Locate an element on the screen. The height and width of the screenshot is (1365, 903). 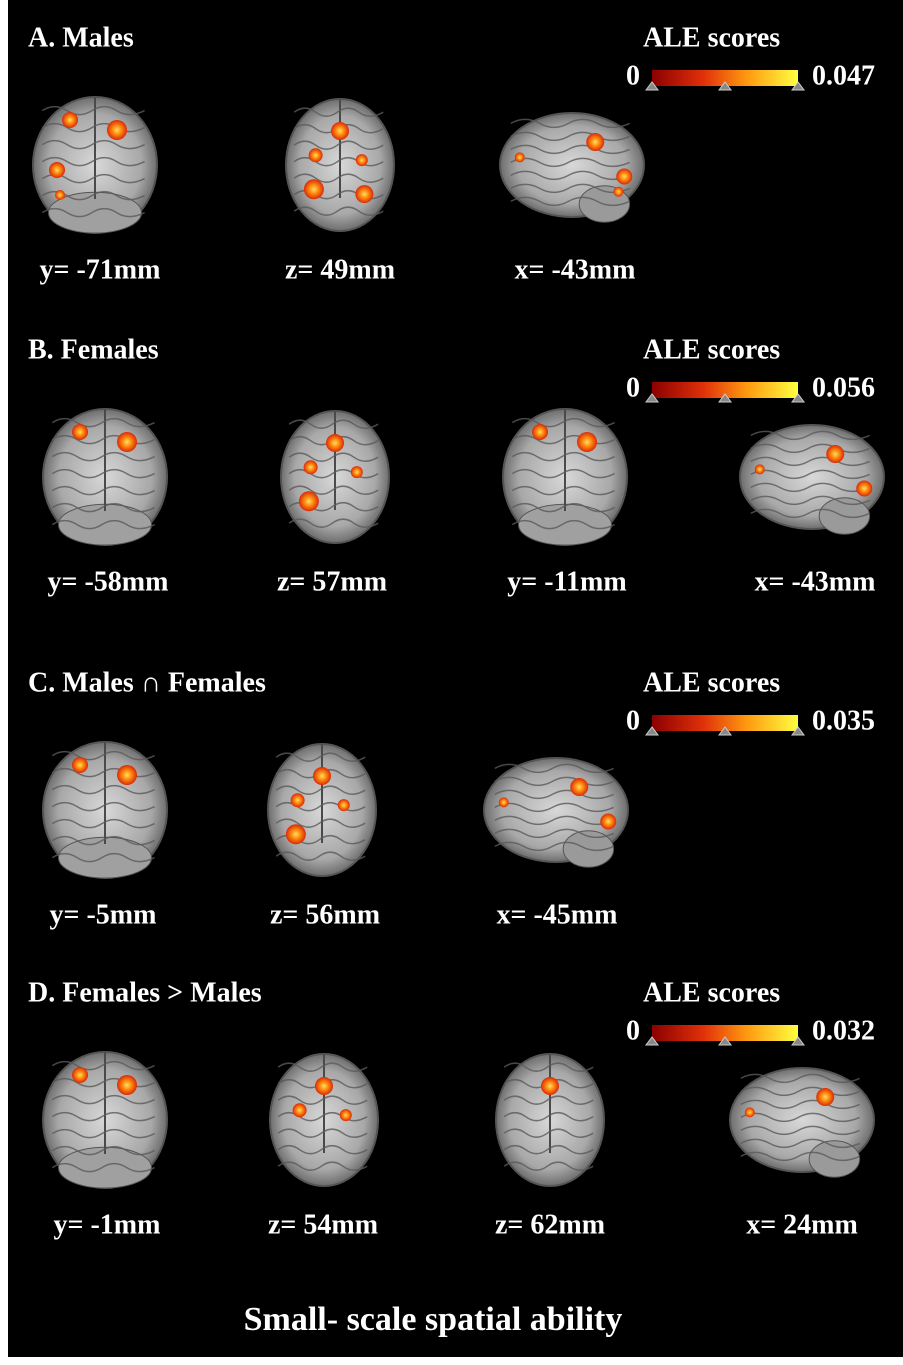
slice-label: y= -58mm is located at coordinates (108, 581).